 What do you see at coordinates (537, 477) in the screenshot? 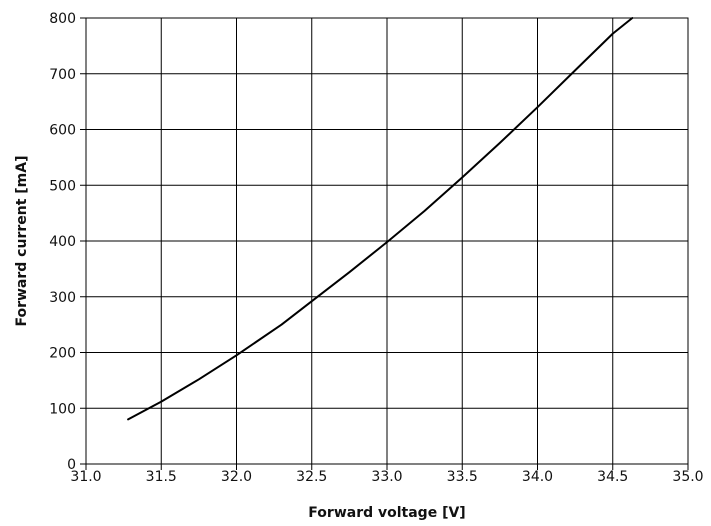
I see `x-tick-label: 34.0` at bounding box center [537, 477].